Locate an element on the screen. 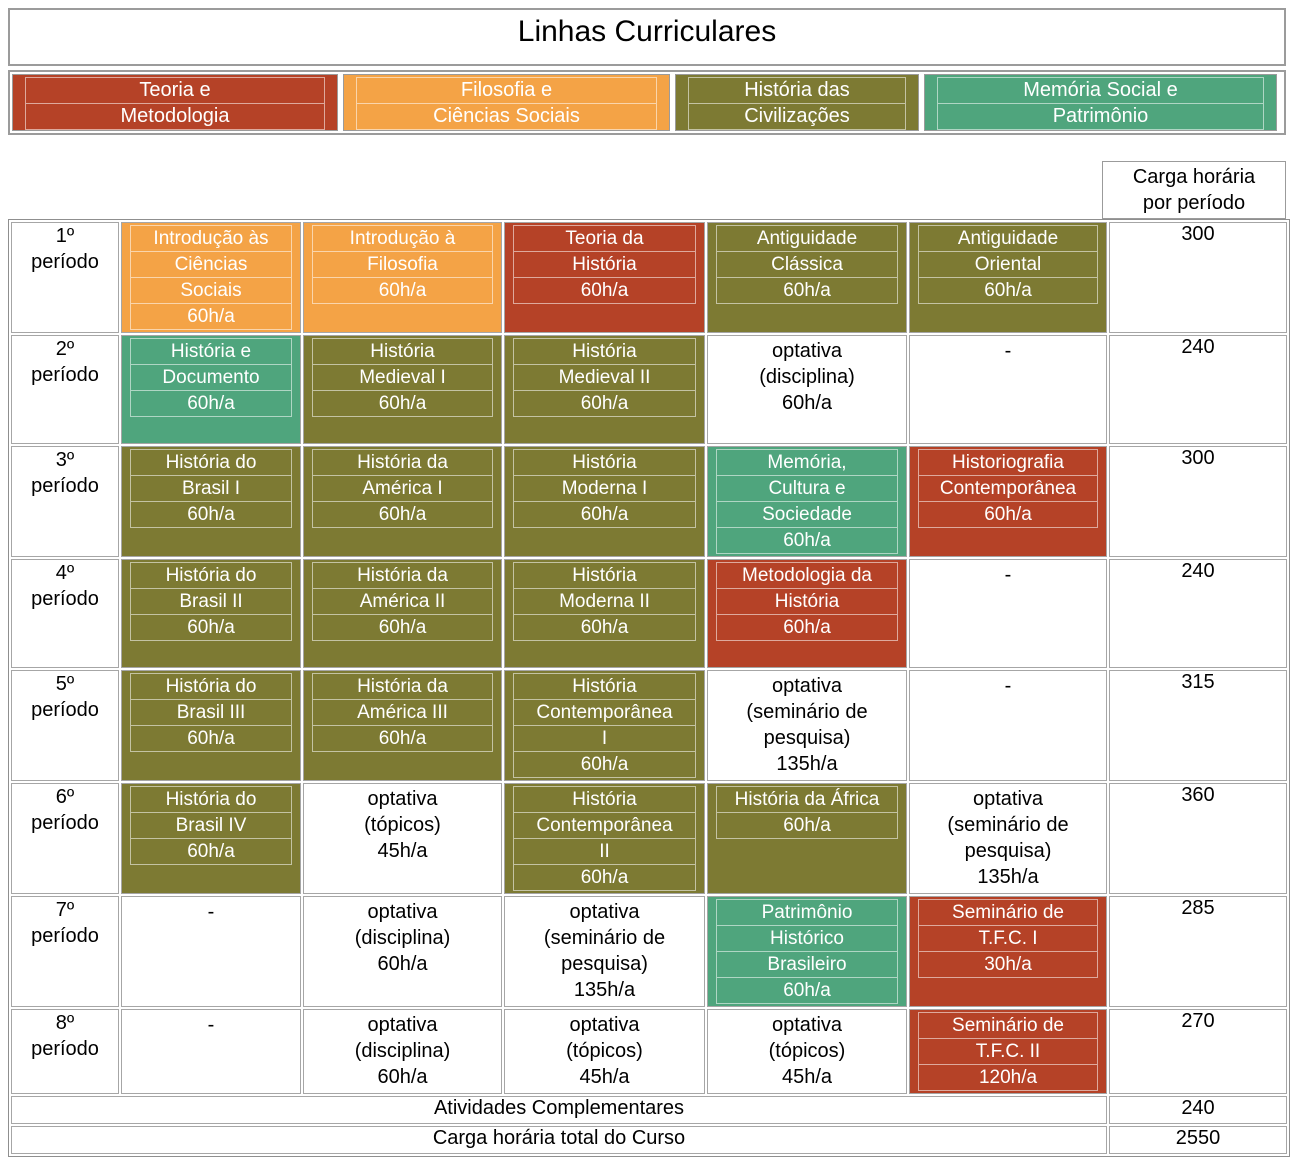 The image size is (1294, 1165). course-line: Moderna II is located at coordinates (604, 601).